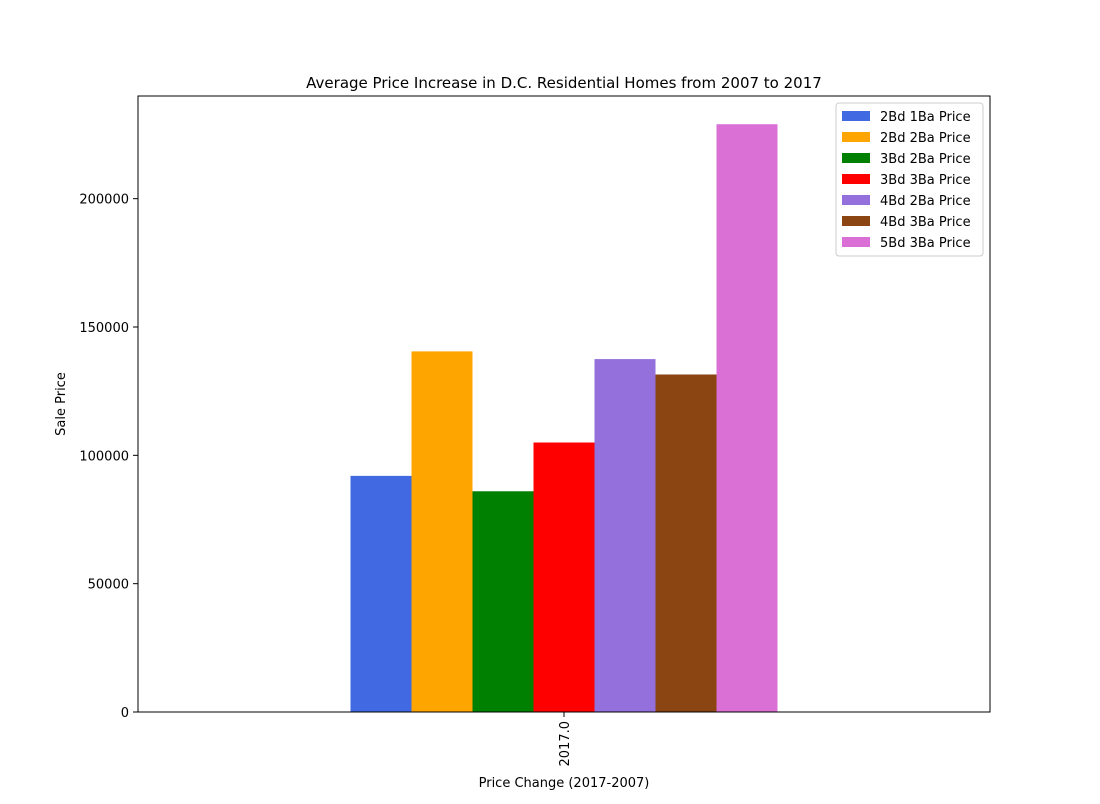 The width and height of the screenshot is (1100, 804). I want to click on x-tick-label: 2017.0, so click(565, 744).